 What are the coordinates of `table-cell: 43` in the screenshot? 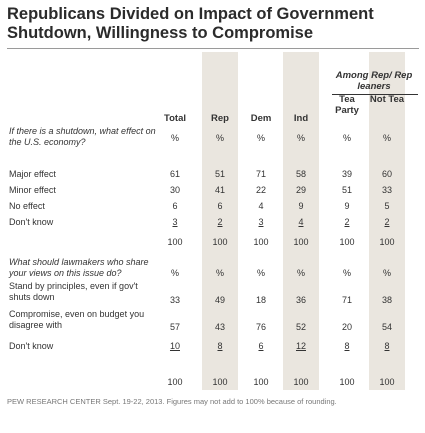 It's located at (219, 327).